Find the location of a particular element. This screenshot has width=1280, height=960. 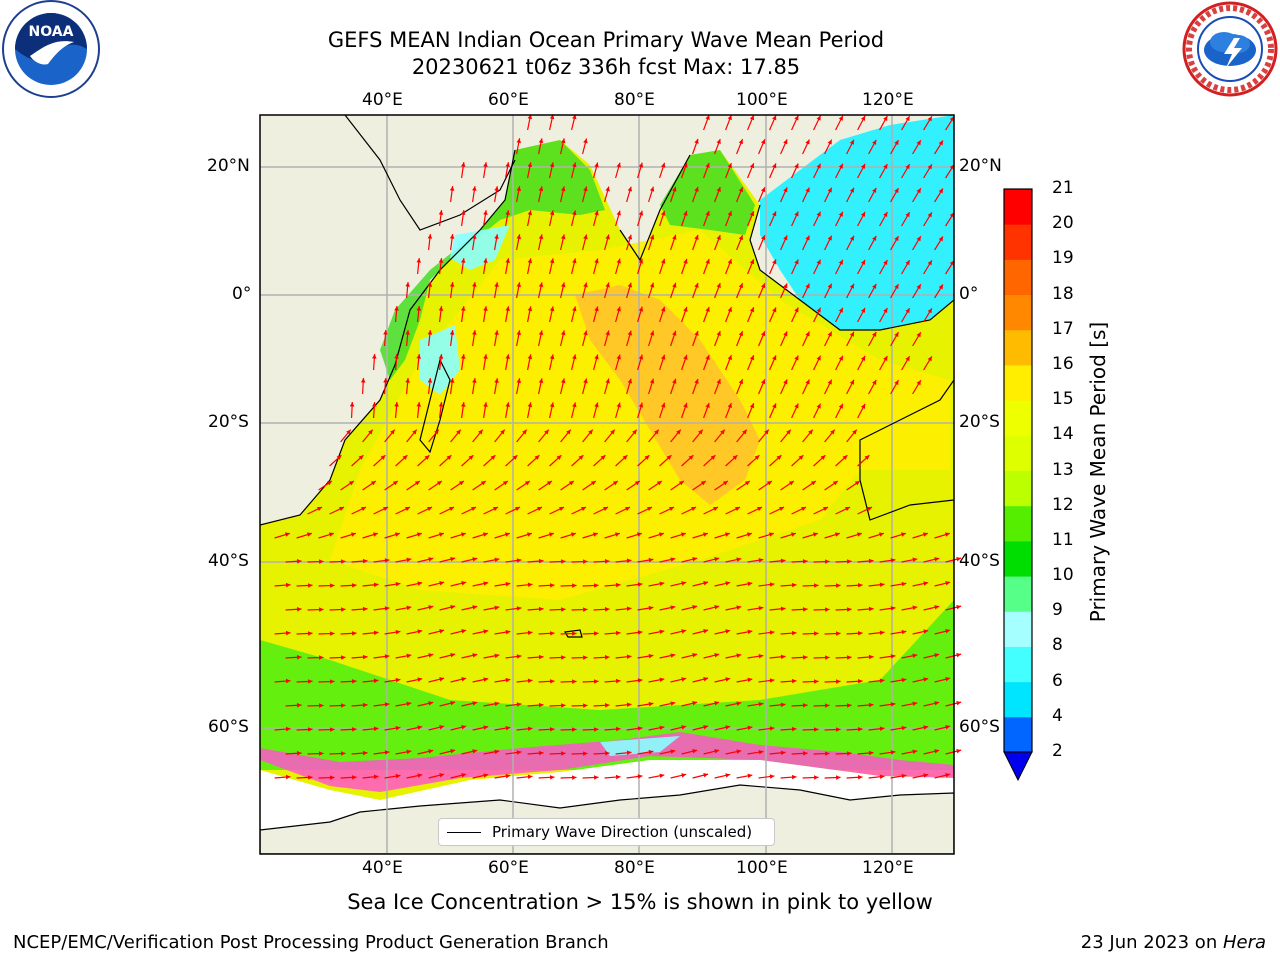

colorbar-tick-label: 19 is located at coordinates (1063, 258).